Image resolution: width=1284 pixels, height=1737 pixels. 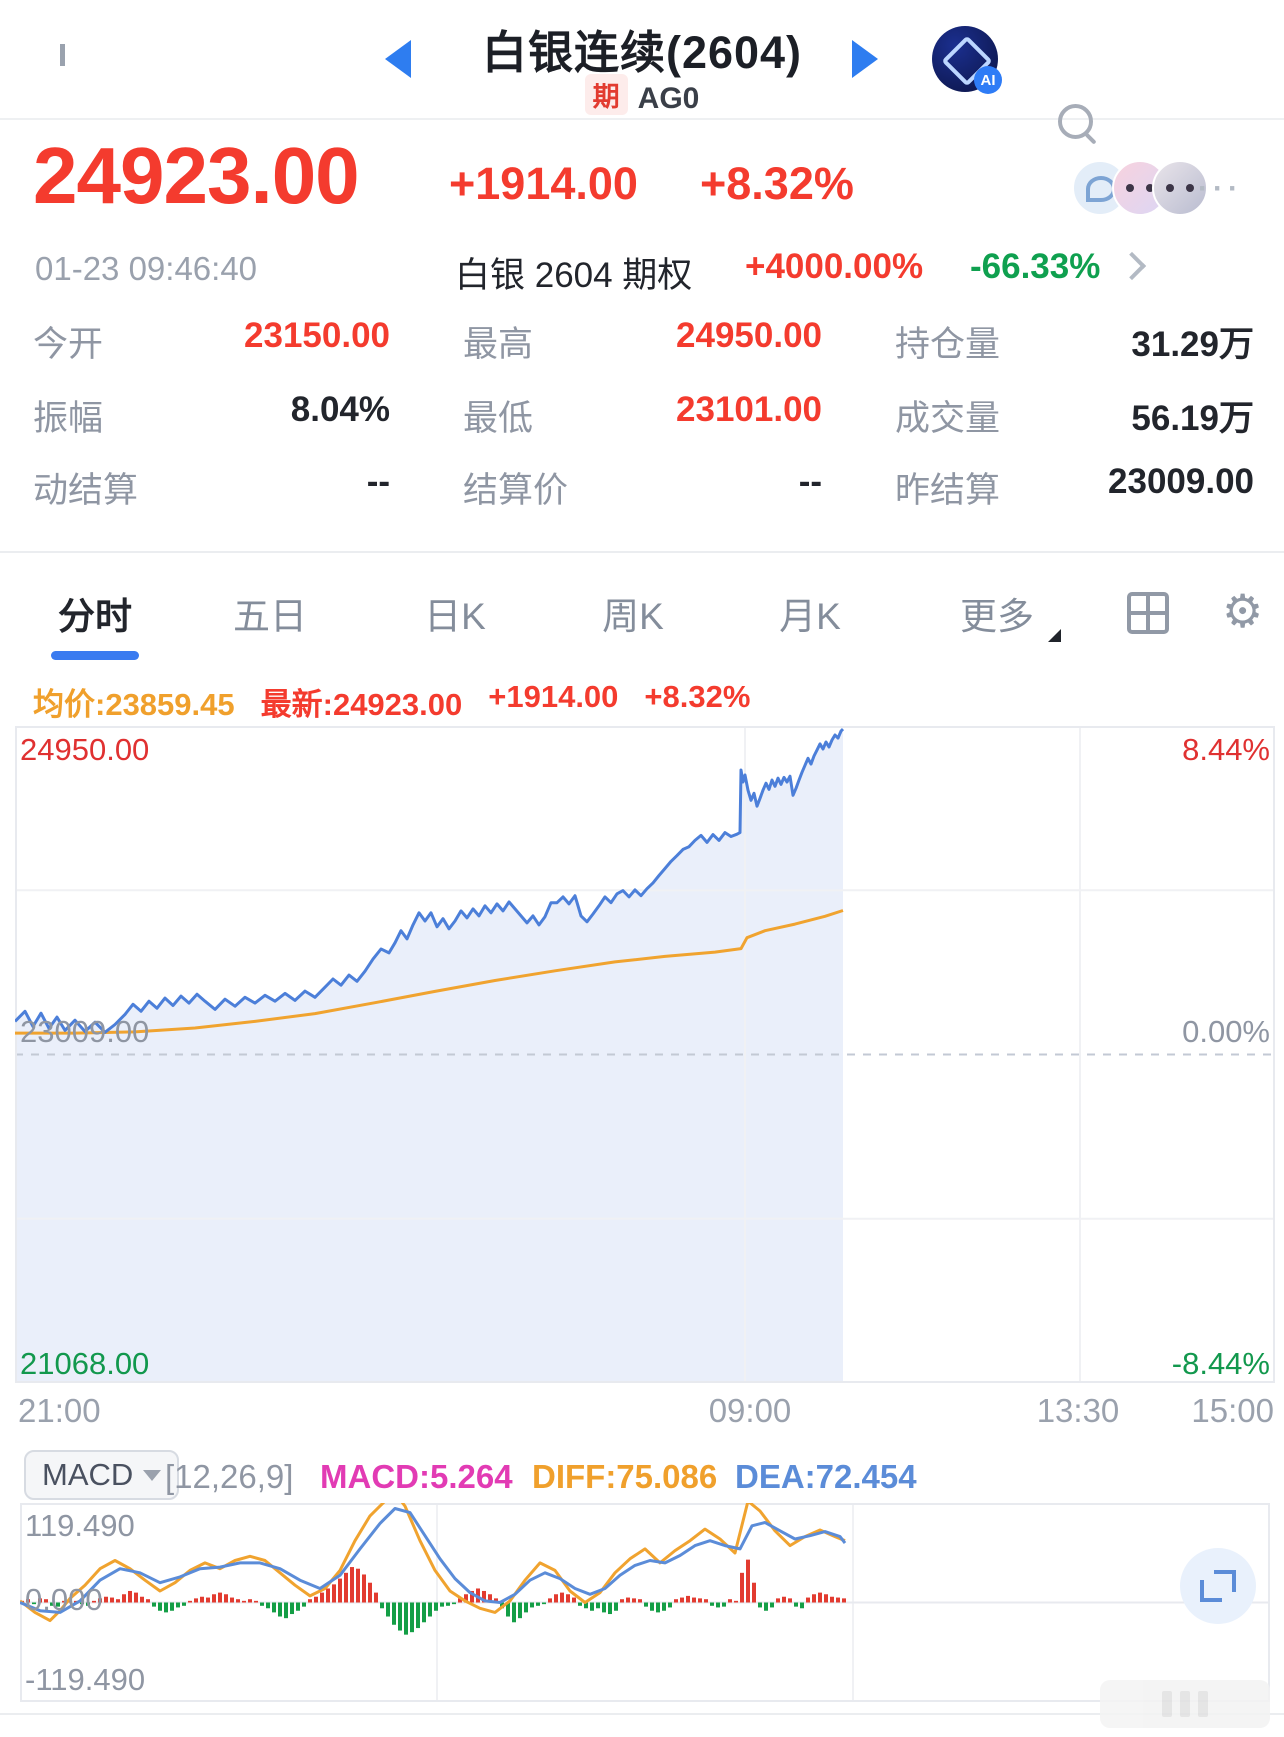 What do you see at coordinates (102, 1475) in the screenshot?
I see `indicator-selector-button: MACD` at bounding box center [102, 1475].